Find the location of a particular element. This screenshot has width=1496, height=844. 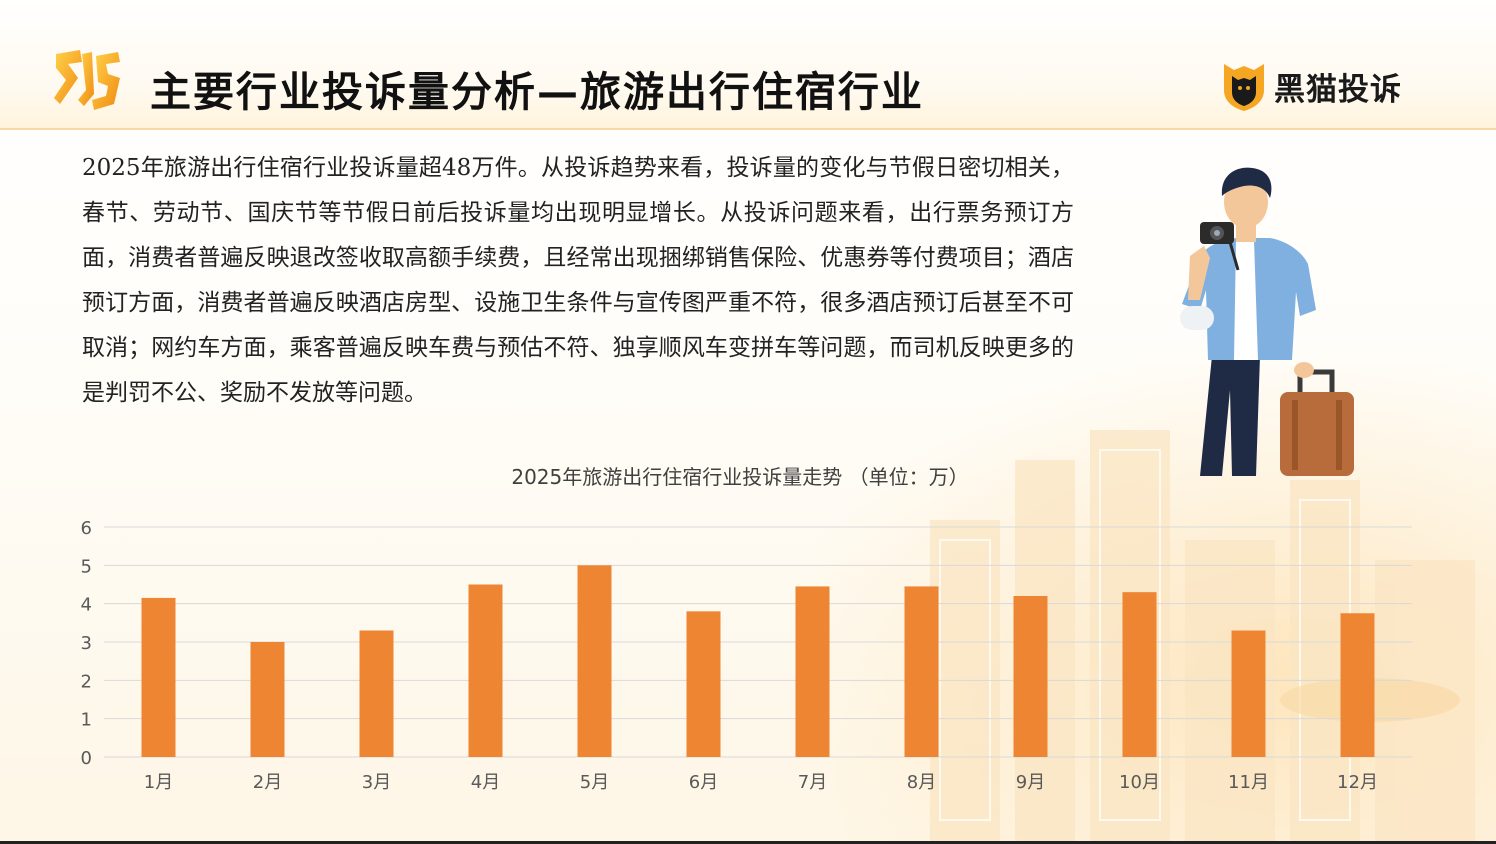

x-tick-label: 4月 is located at coordinates (485, 782).